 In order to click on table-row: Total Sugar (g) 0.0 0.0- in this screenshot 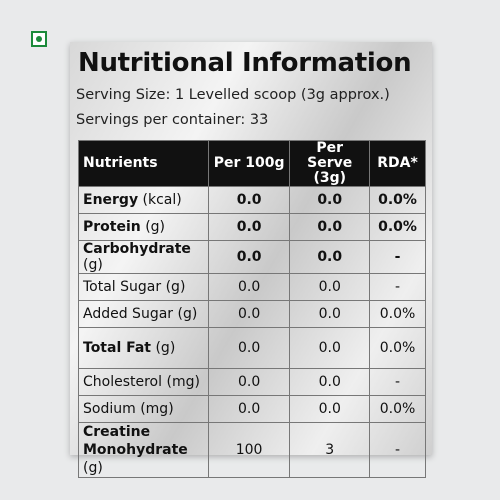, I will do `click(252, 287)`.